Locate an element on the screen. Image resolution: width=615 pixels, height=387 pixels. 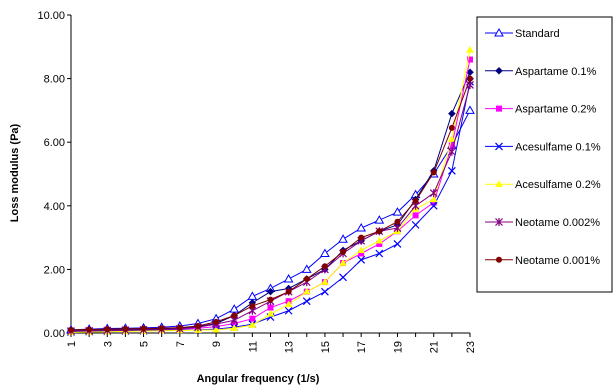
legend-label: Acesulfame 0.2% is located at coordinates (558, 185).